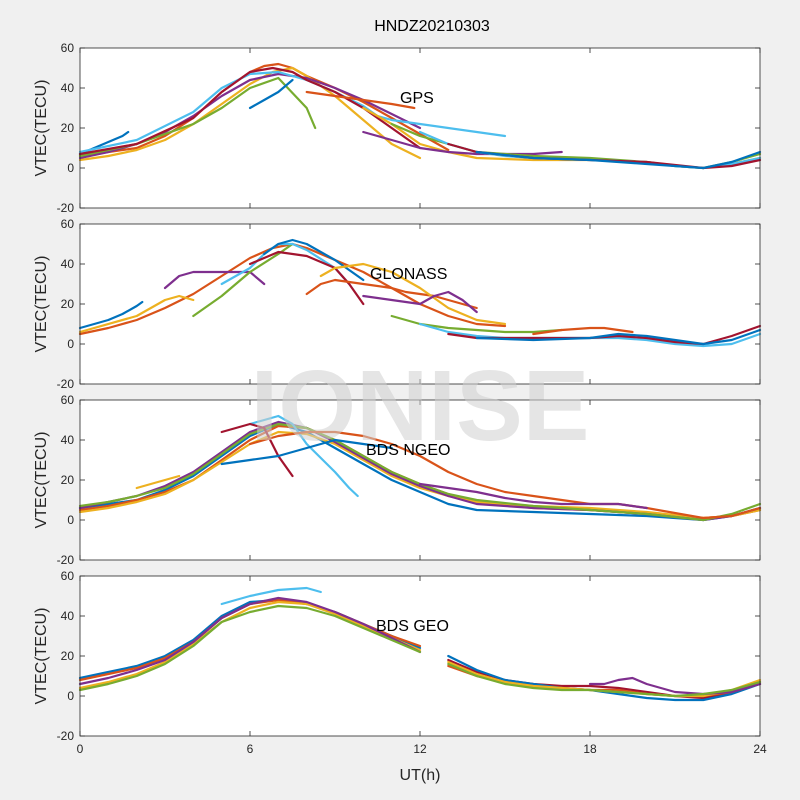 The width and height of the screenshot is (800, 800). I want to click on panel-annotation: BDS GEO, so click(412, 626).